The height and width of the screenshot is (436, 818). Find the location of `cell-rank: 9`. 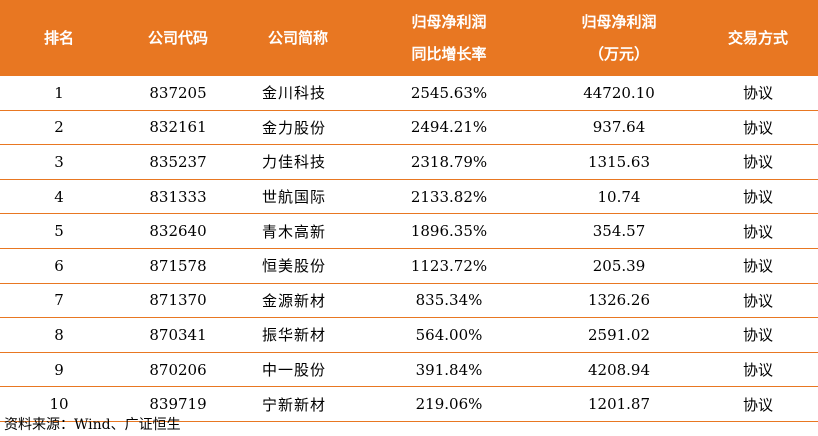

cell-rank: 9 is located at coordinates (59, 370).